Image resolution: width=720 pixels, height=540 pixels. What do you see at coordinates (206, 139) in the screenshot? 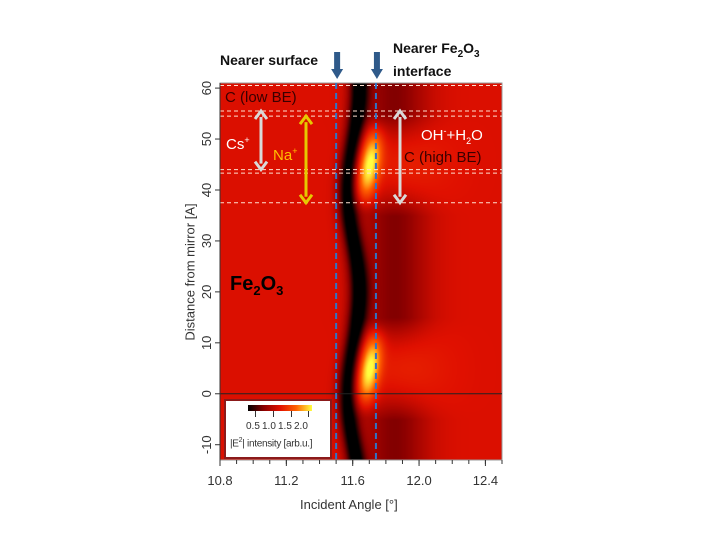
I see `y-tick-label: 50` at bounding box center [206, 139].